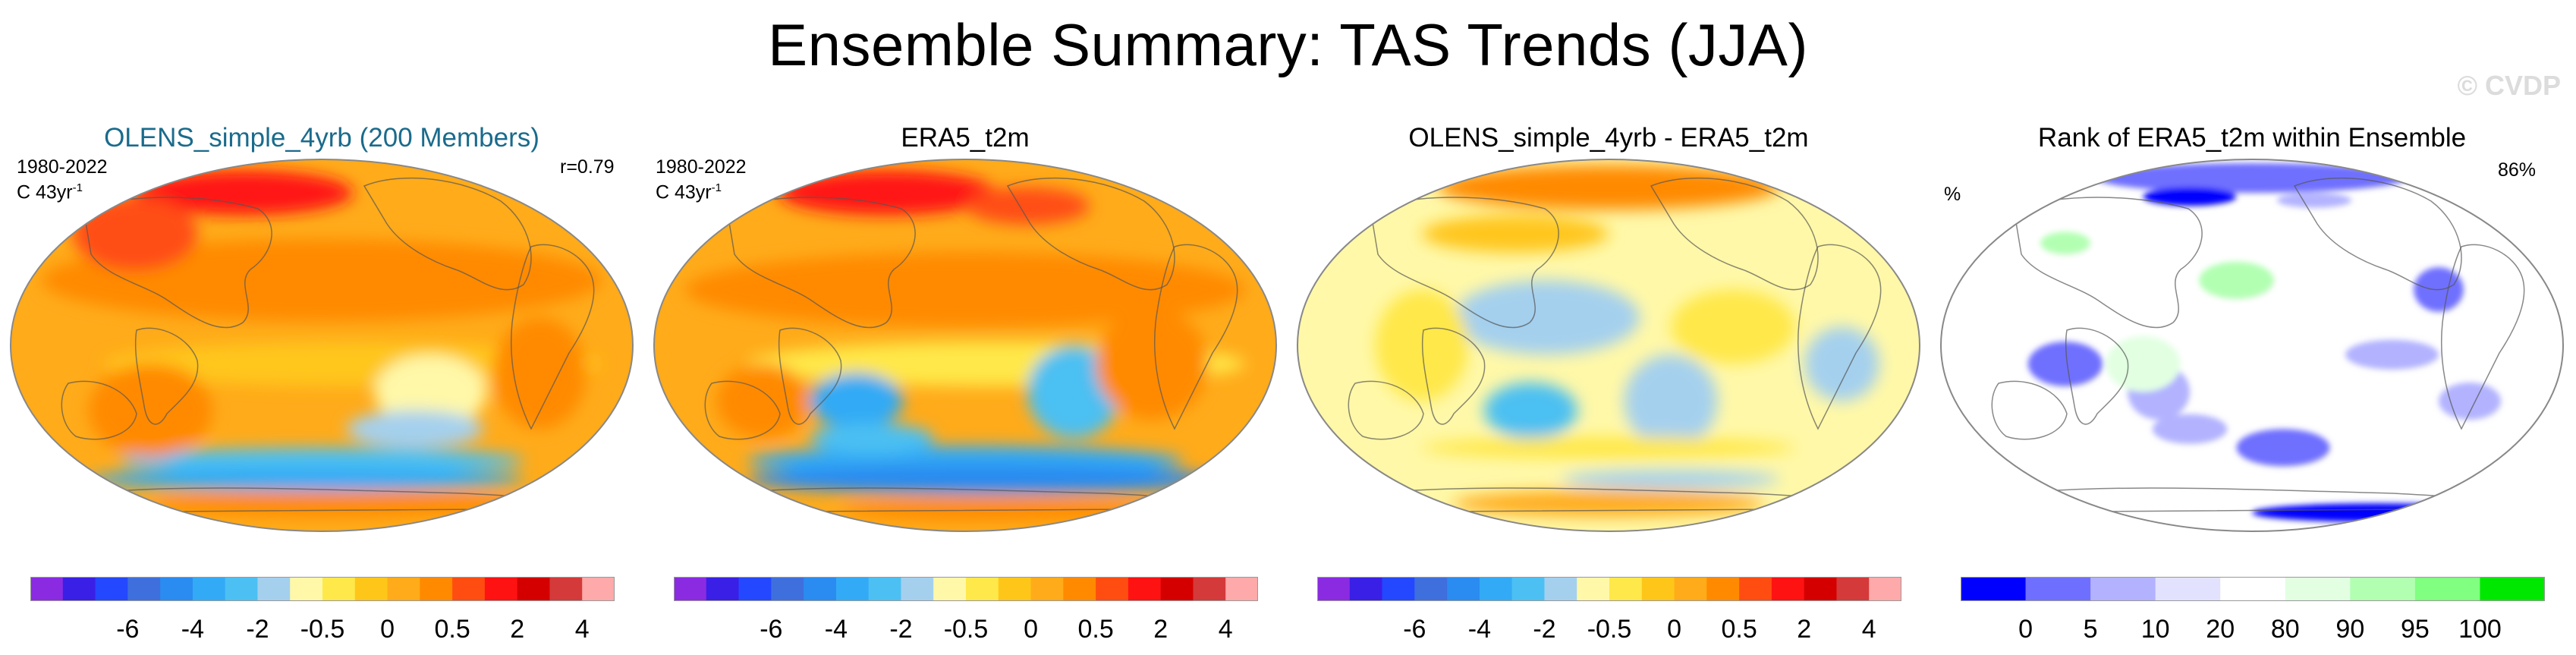 Image resolution: width=2576 pixels, height=655 pixels. What do you see at coordinates (2480, 629) in the screenshot?
I see `colorbar-tick-label: 100` at bounding box center [2480, 629].